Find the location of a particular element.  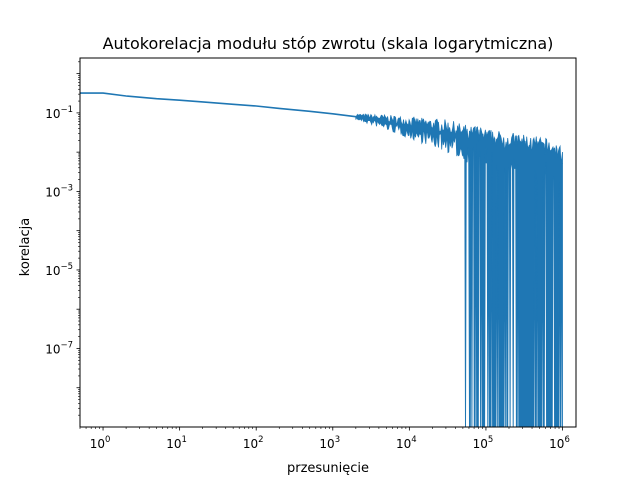

x-tick-exponent: 4 is located at coordinates (413, 440).